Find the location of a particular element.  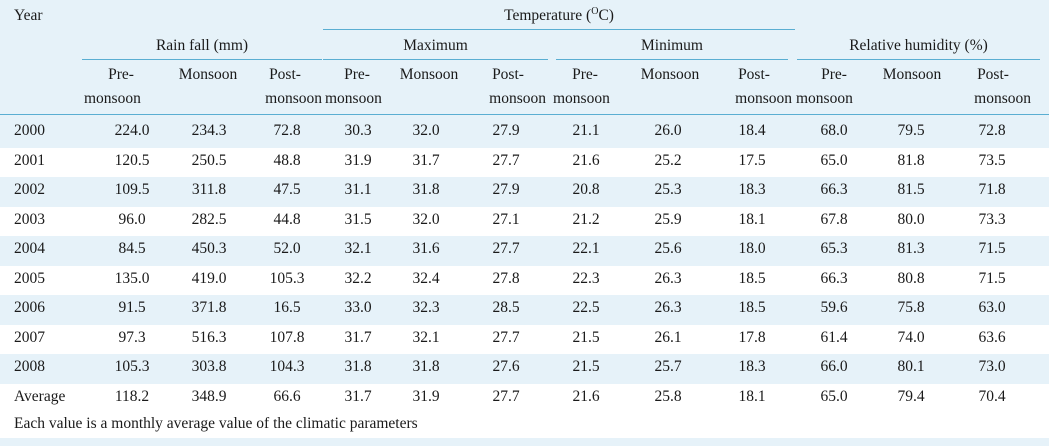

header-bottom-line is located at coordinates (524, 114).